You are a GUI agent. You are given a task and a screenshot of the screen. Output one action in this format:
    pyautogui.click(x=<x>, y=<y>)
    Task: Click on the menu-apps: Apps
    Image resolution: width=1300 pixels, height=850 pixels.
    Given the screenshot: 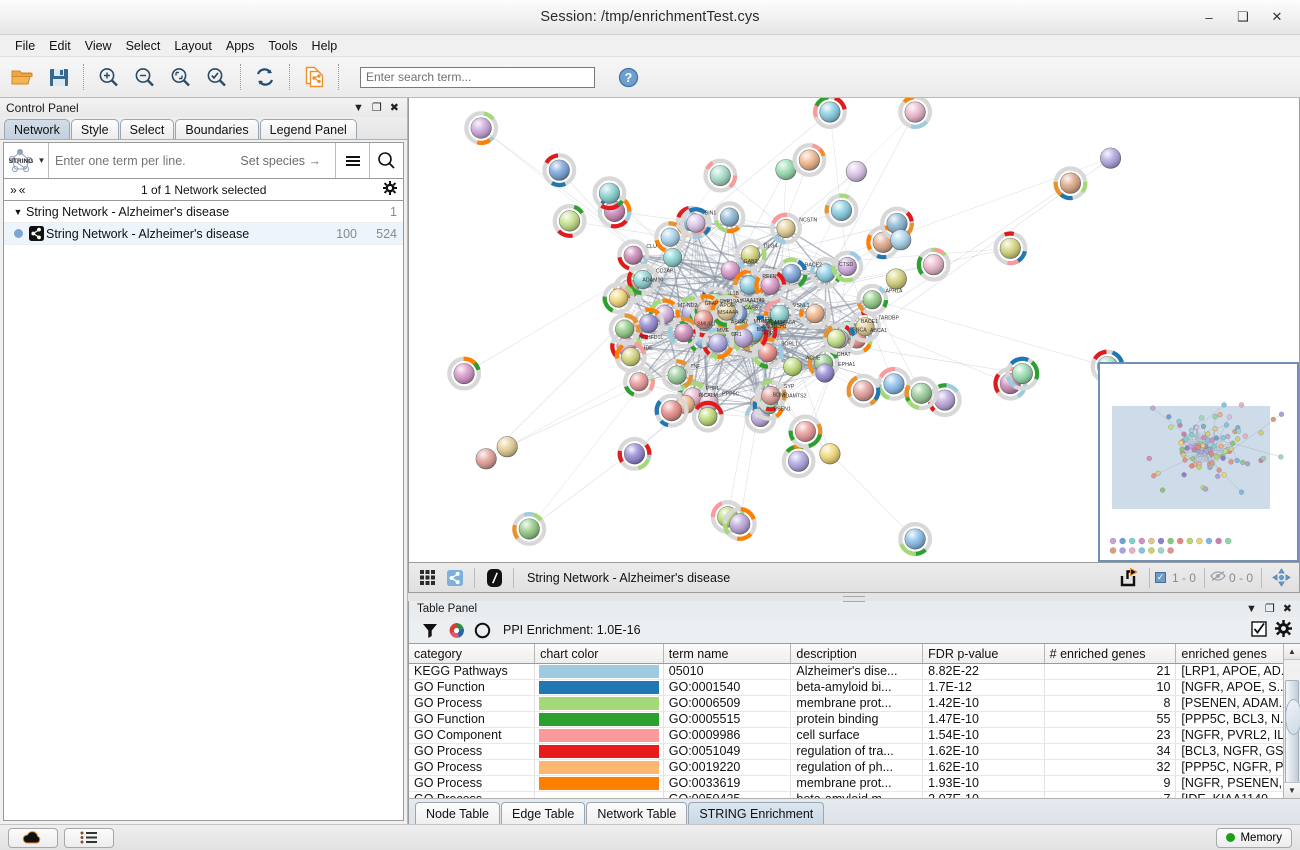 What is the action you would take?
    pyautogui.click(x=240, y=45)
    